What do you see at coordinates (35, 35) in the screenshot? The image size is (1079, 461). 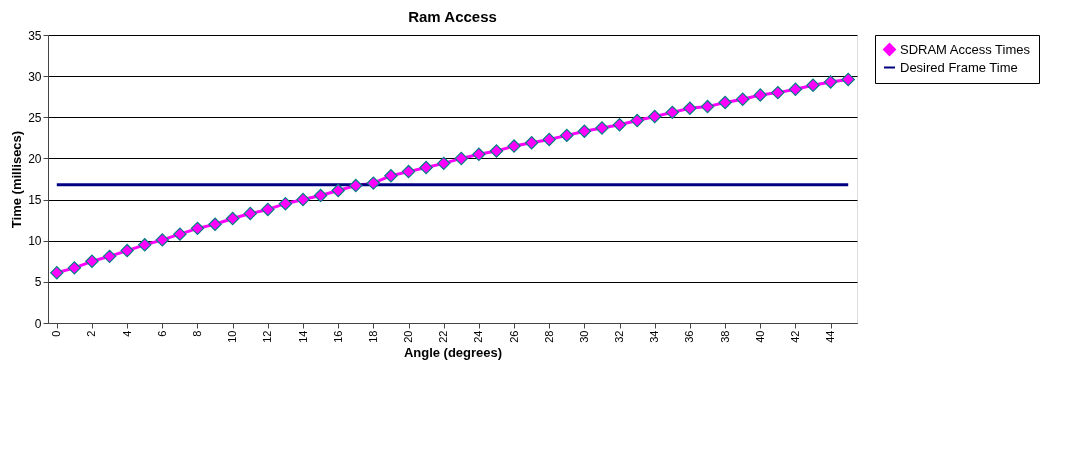 I see `y-tick-label: 35` at bounding box center [35, 35].